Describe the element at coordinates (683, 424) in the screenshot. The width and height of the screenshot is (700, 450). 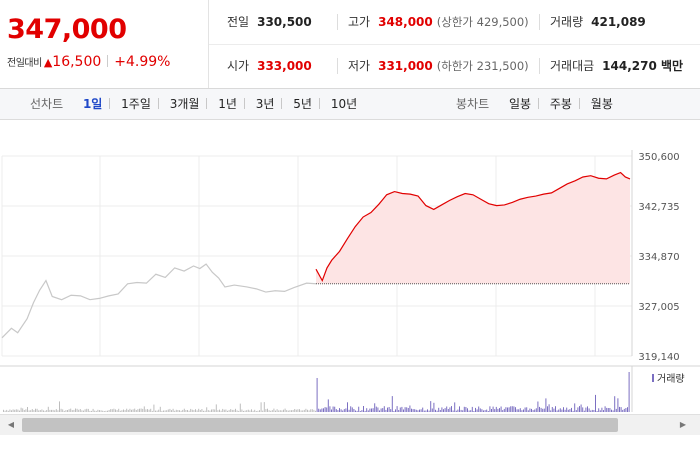
I see `scroll-right-icon: ▶` at that location.